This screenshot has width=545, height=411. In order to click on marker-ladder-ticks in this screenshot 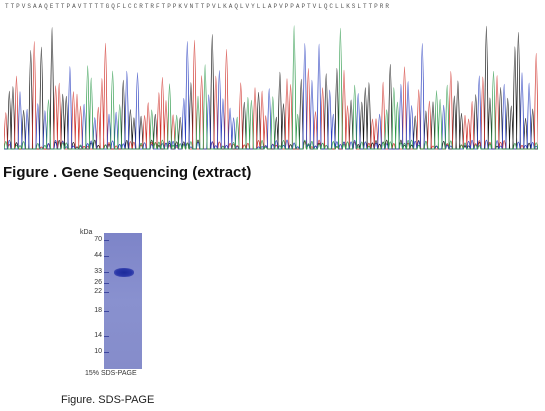, I will do `click(106, 301)`.